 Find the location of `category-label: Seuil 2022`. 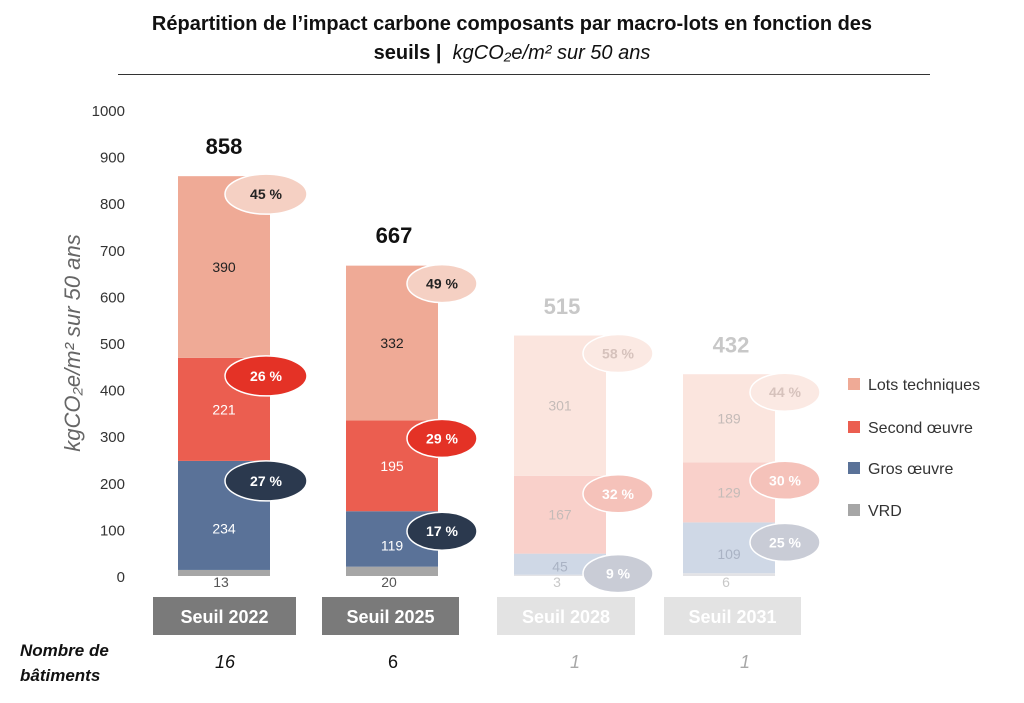

category-label: Seuil 2022 is located at coordinates (224, 617).